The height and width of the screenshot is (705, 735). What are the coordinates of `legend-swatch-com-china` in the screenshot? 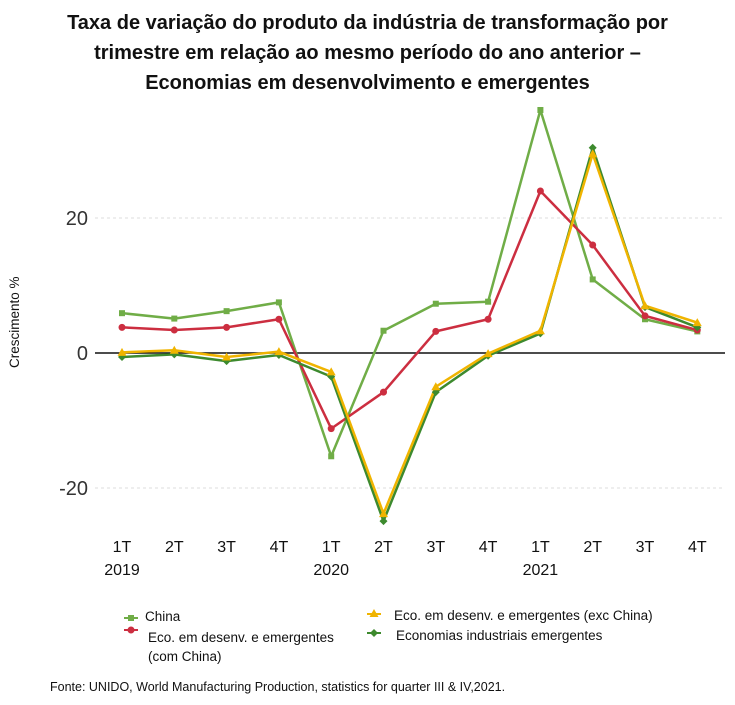 It's located at (131, 630).